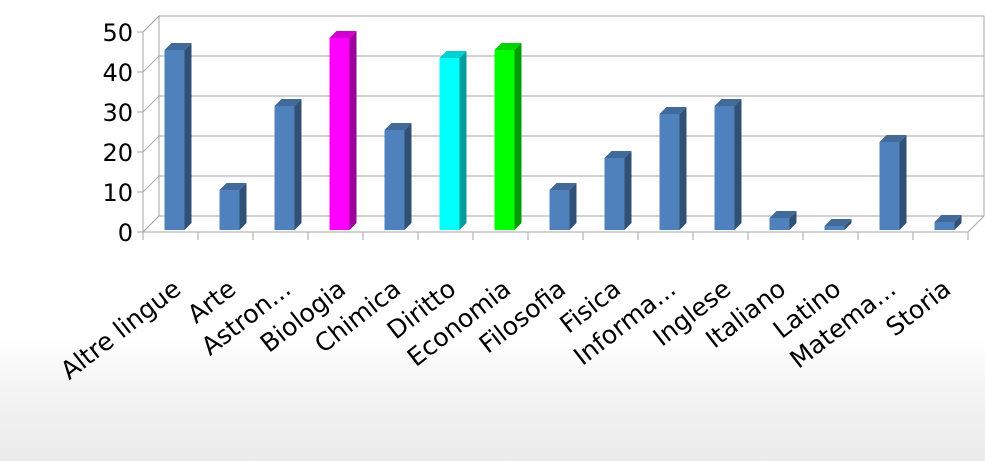  I want to click on y-tick-label: 50, so click(117, 33).